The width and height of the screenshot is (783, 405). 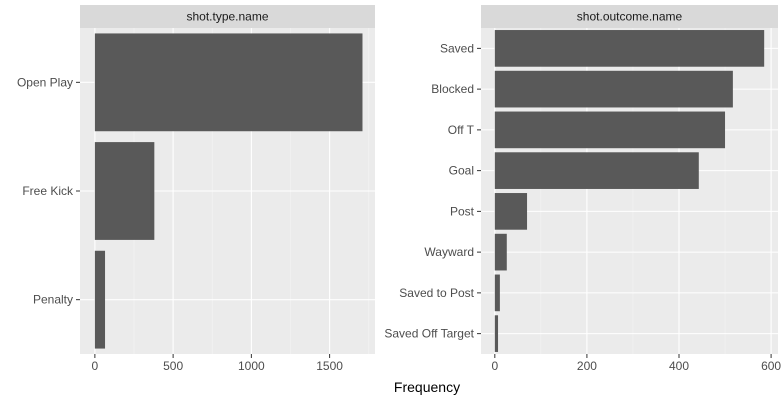 What do you see at coordinates (500, 252) in the screenshot?
I see `bar-shot-outcome-wayward` at bounding box center [500, 252].